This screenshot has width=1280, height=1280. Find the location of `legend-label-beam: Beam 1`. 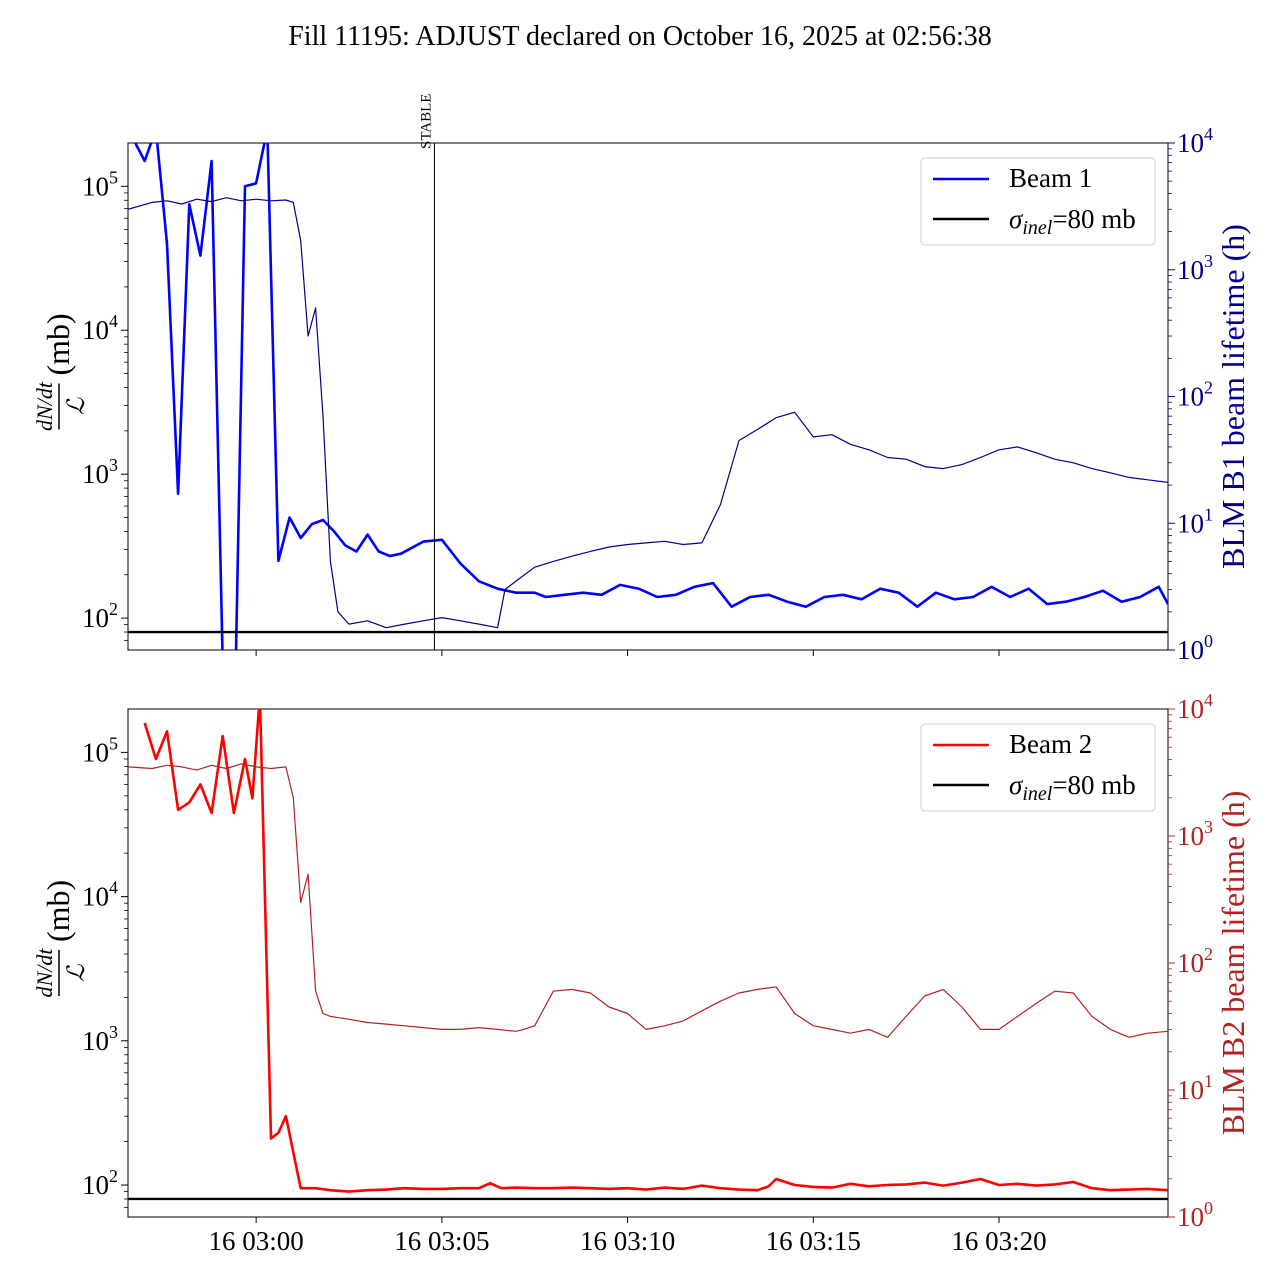

legend-label-beam: Beam 1 is located at coordinates (1050, 178).